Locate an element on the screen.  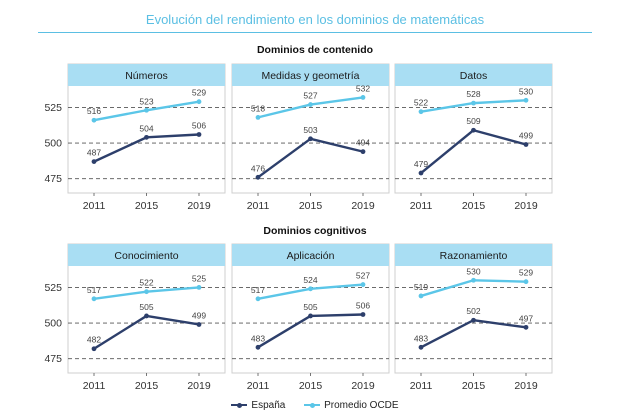
data-label-conocimiento-espana-2011: 482 is located at coordinates (94, 340).